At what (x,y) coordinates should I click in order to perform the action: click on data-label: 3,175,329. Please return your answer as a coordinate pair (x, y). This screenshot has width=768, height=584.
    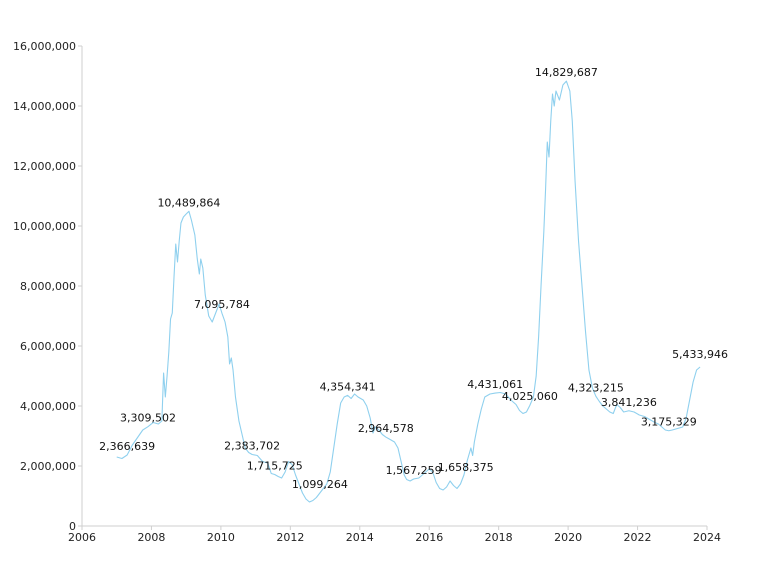
    Looking at the image, I should click on (669, 422).